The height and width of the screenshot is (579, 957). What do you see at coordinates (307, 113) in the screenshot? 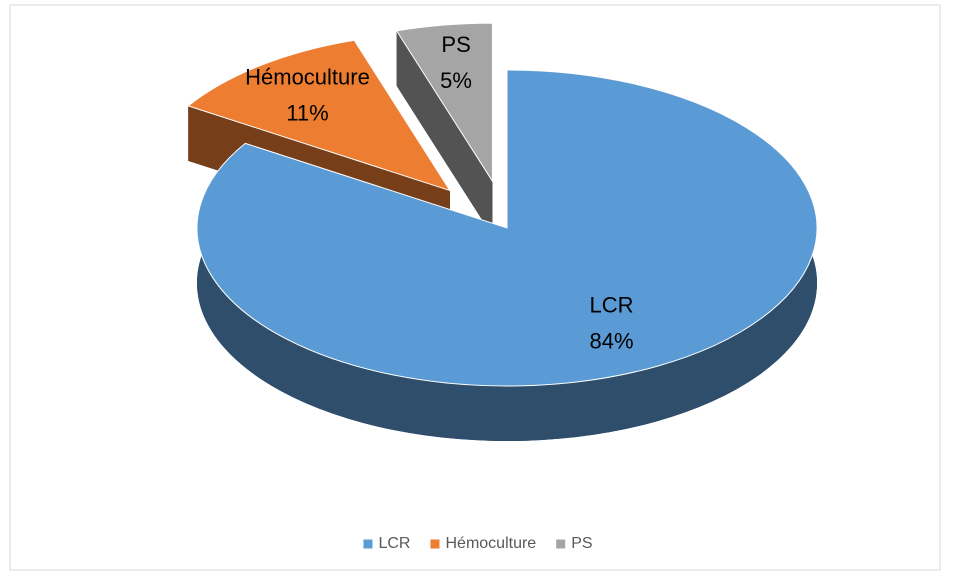
I see `data-label-value: 11%` at bounding box center [307, 113].